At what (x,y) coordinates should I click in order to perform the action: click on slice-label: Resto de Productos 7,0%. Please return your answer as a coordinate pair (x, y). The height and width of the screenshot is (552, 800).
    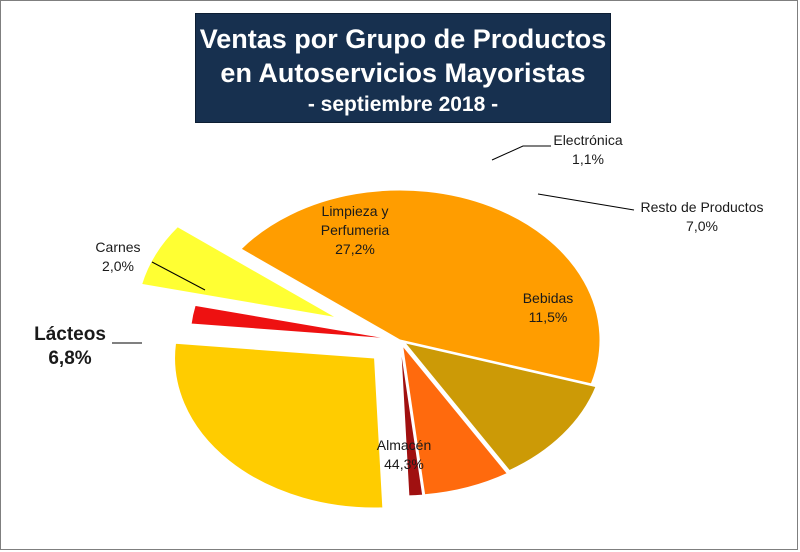
    Looking at the image, I should click on (702, 216).